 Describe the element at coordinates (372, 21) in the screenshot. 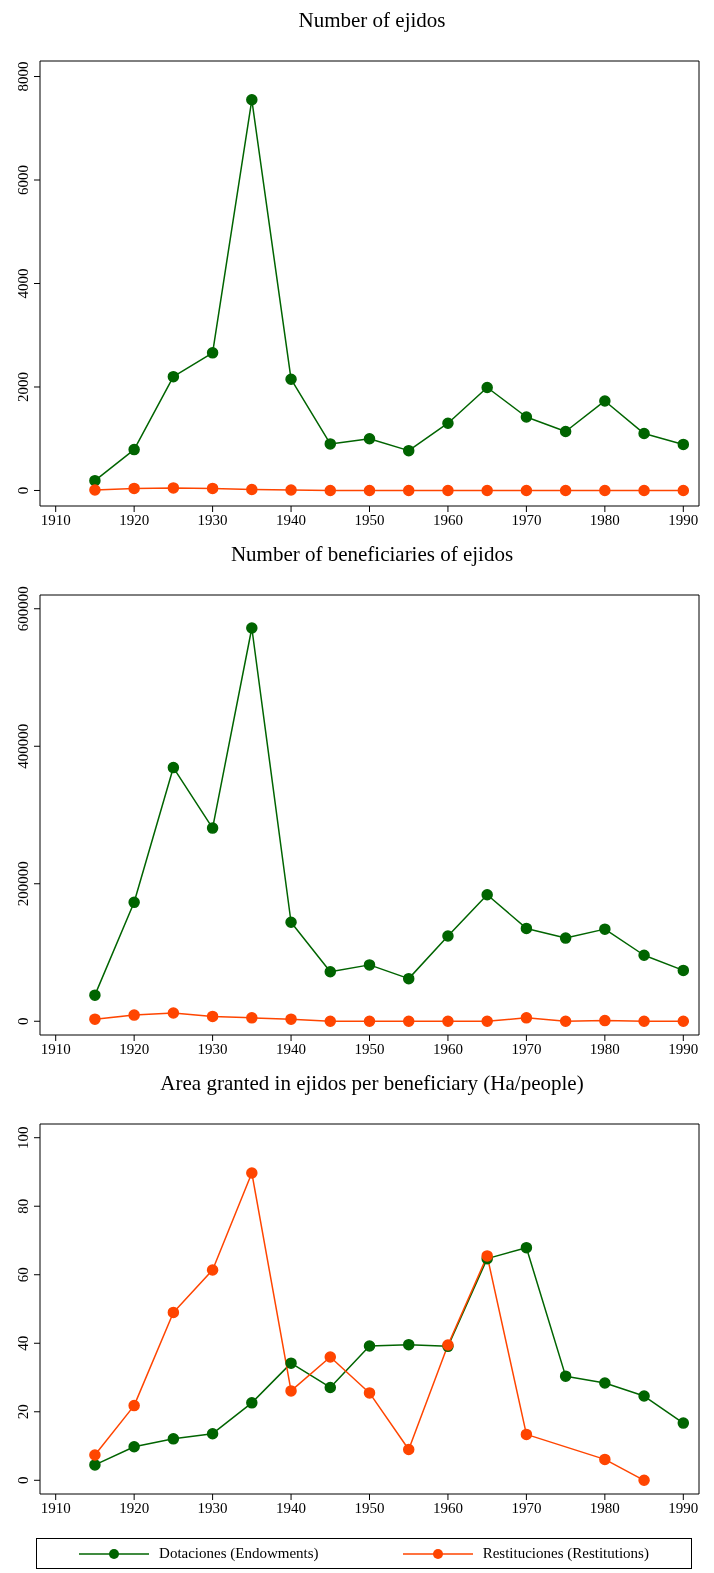

I see `chart-title: Number of ejidos` at that location.